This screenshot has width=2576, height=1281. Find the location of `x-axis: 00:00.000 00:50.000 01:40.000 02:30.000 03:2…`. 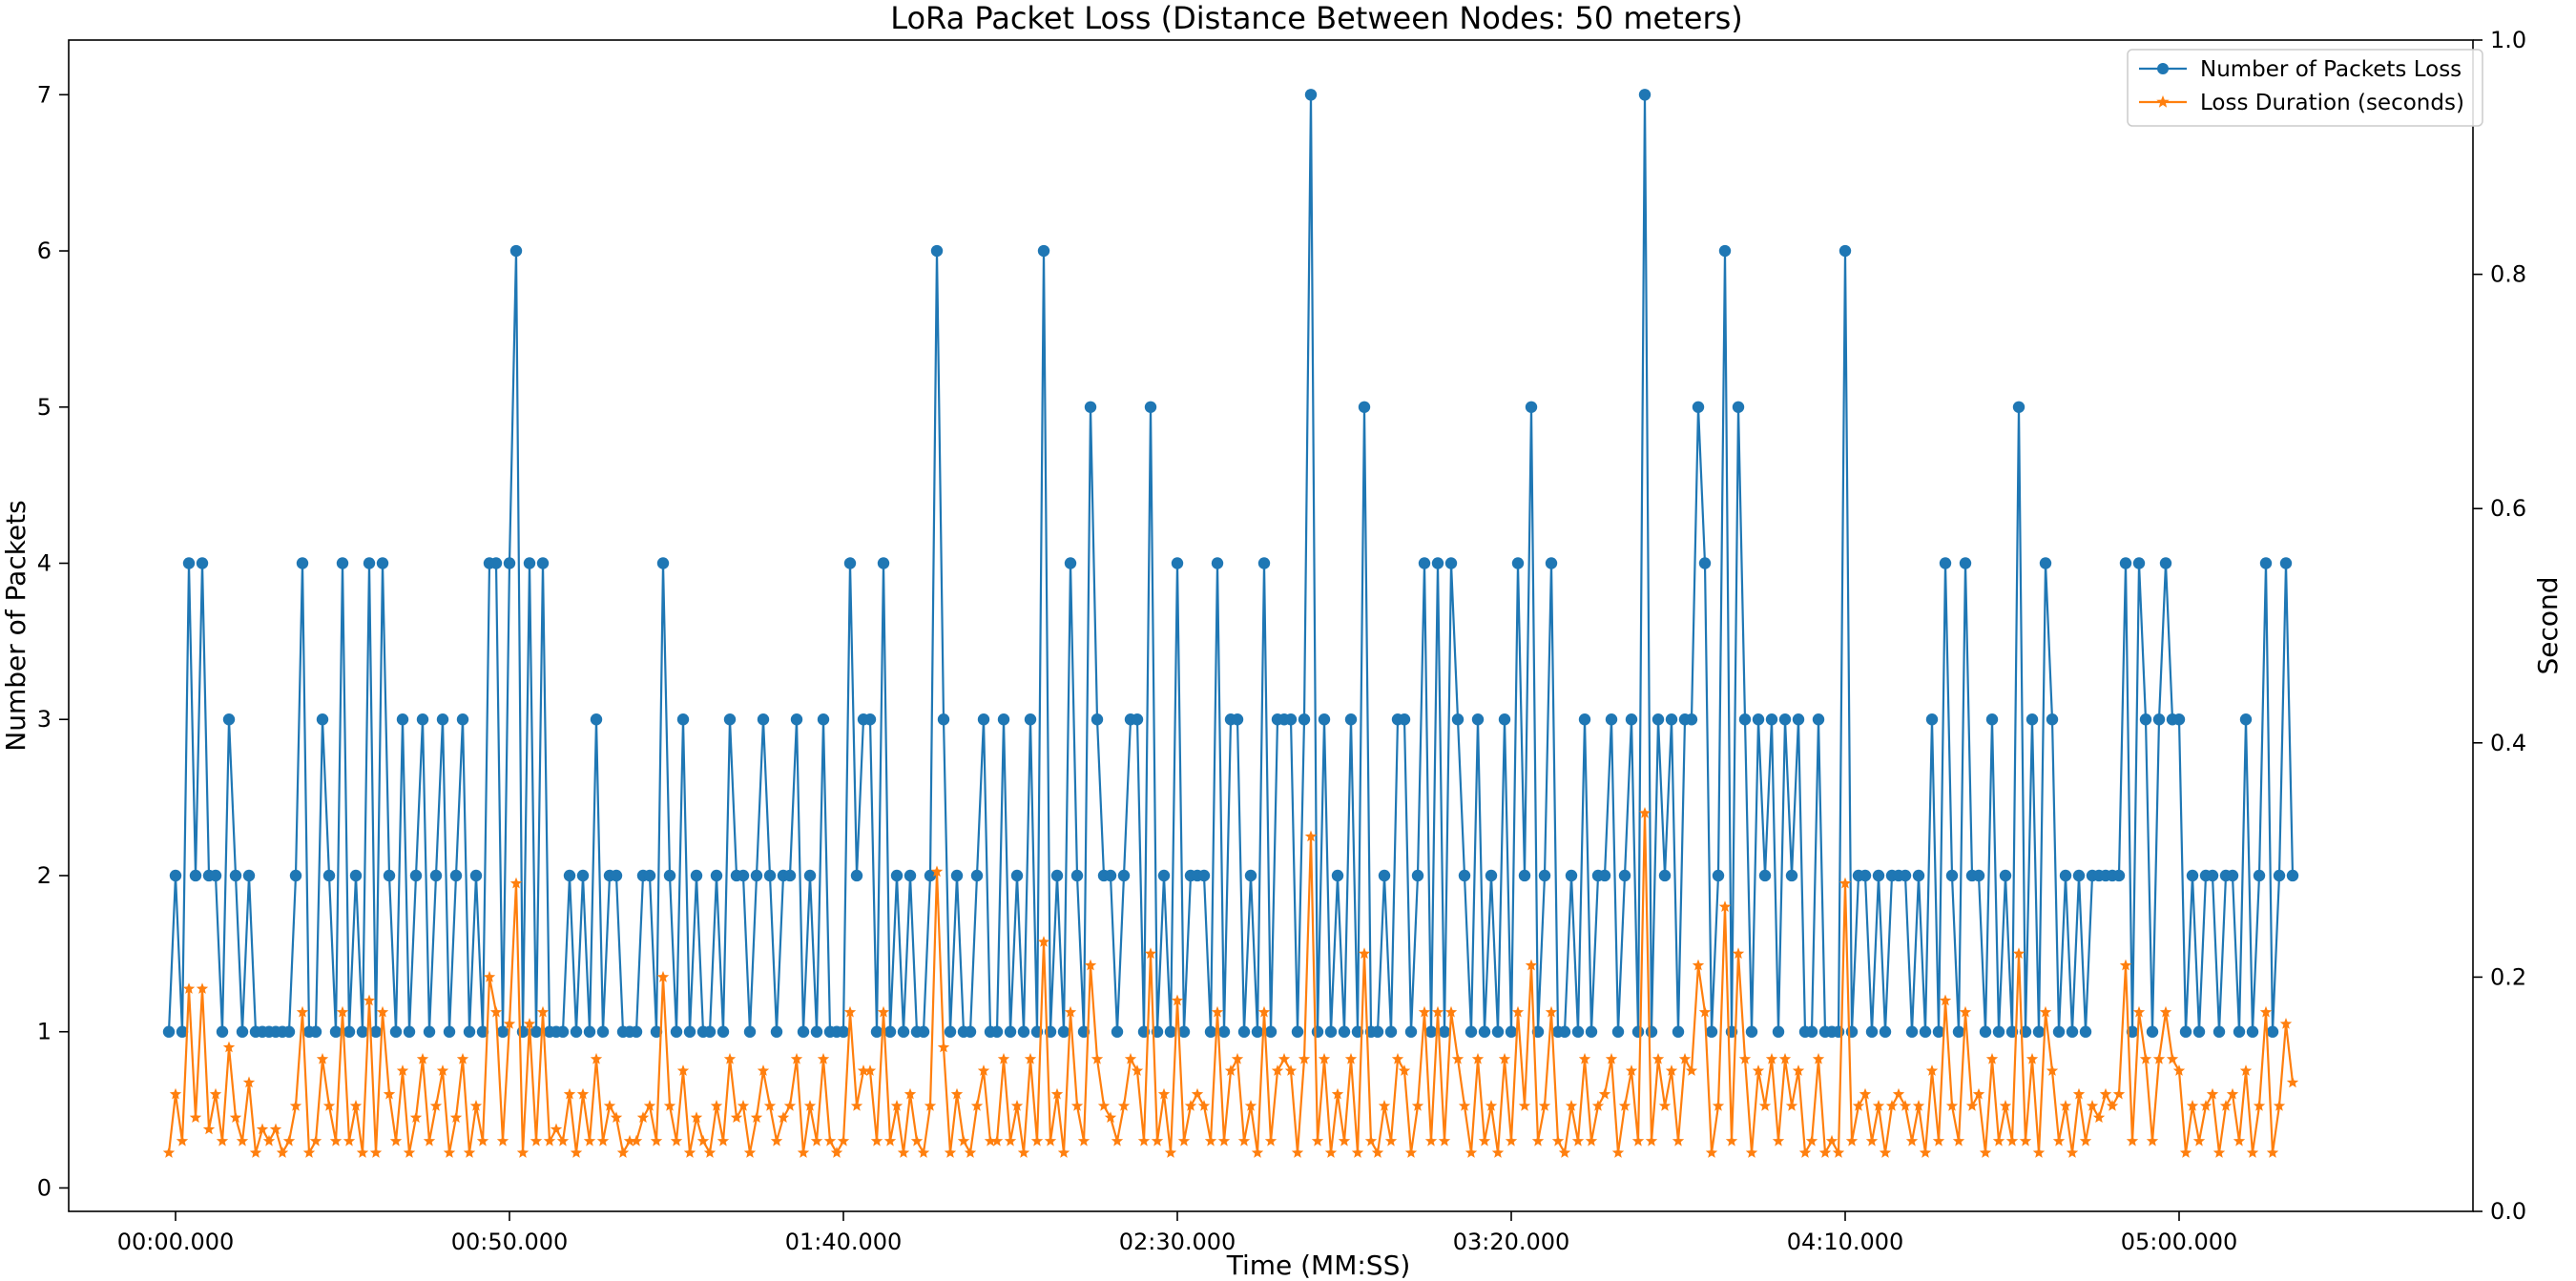

x-axis: 00:00.000 00:50.000 01:40.000 02:30.000 03:2… is located at coordinates (1177, 1233).